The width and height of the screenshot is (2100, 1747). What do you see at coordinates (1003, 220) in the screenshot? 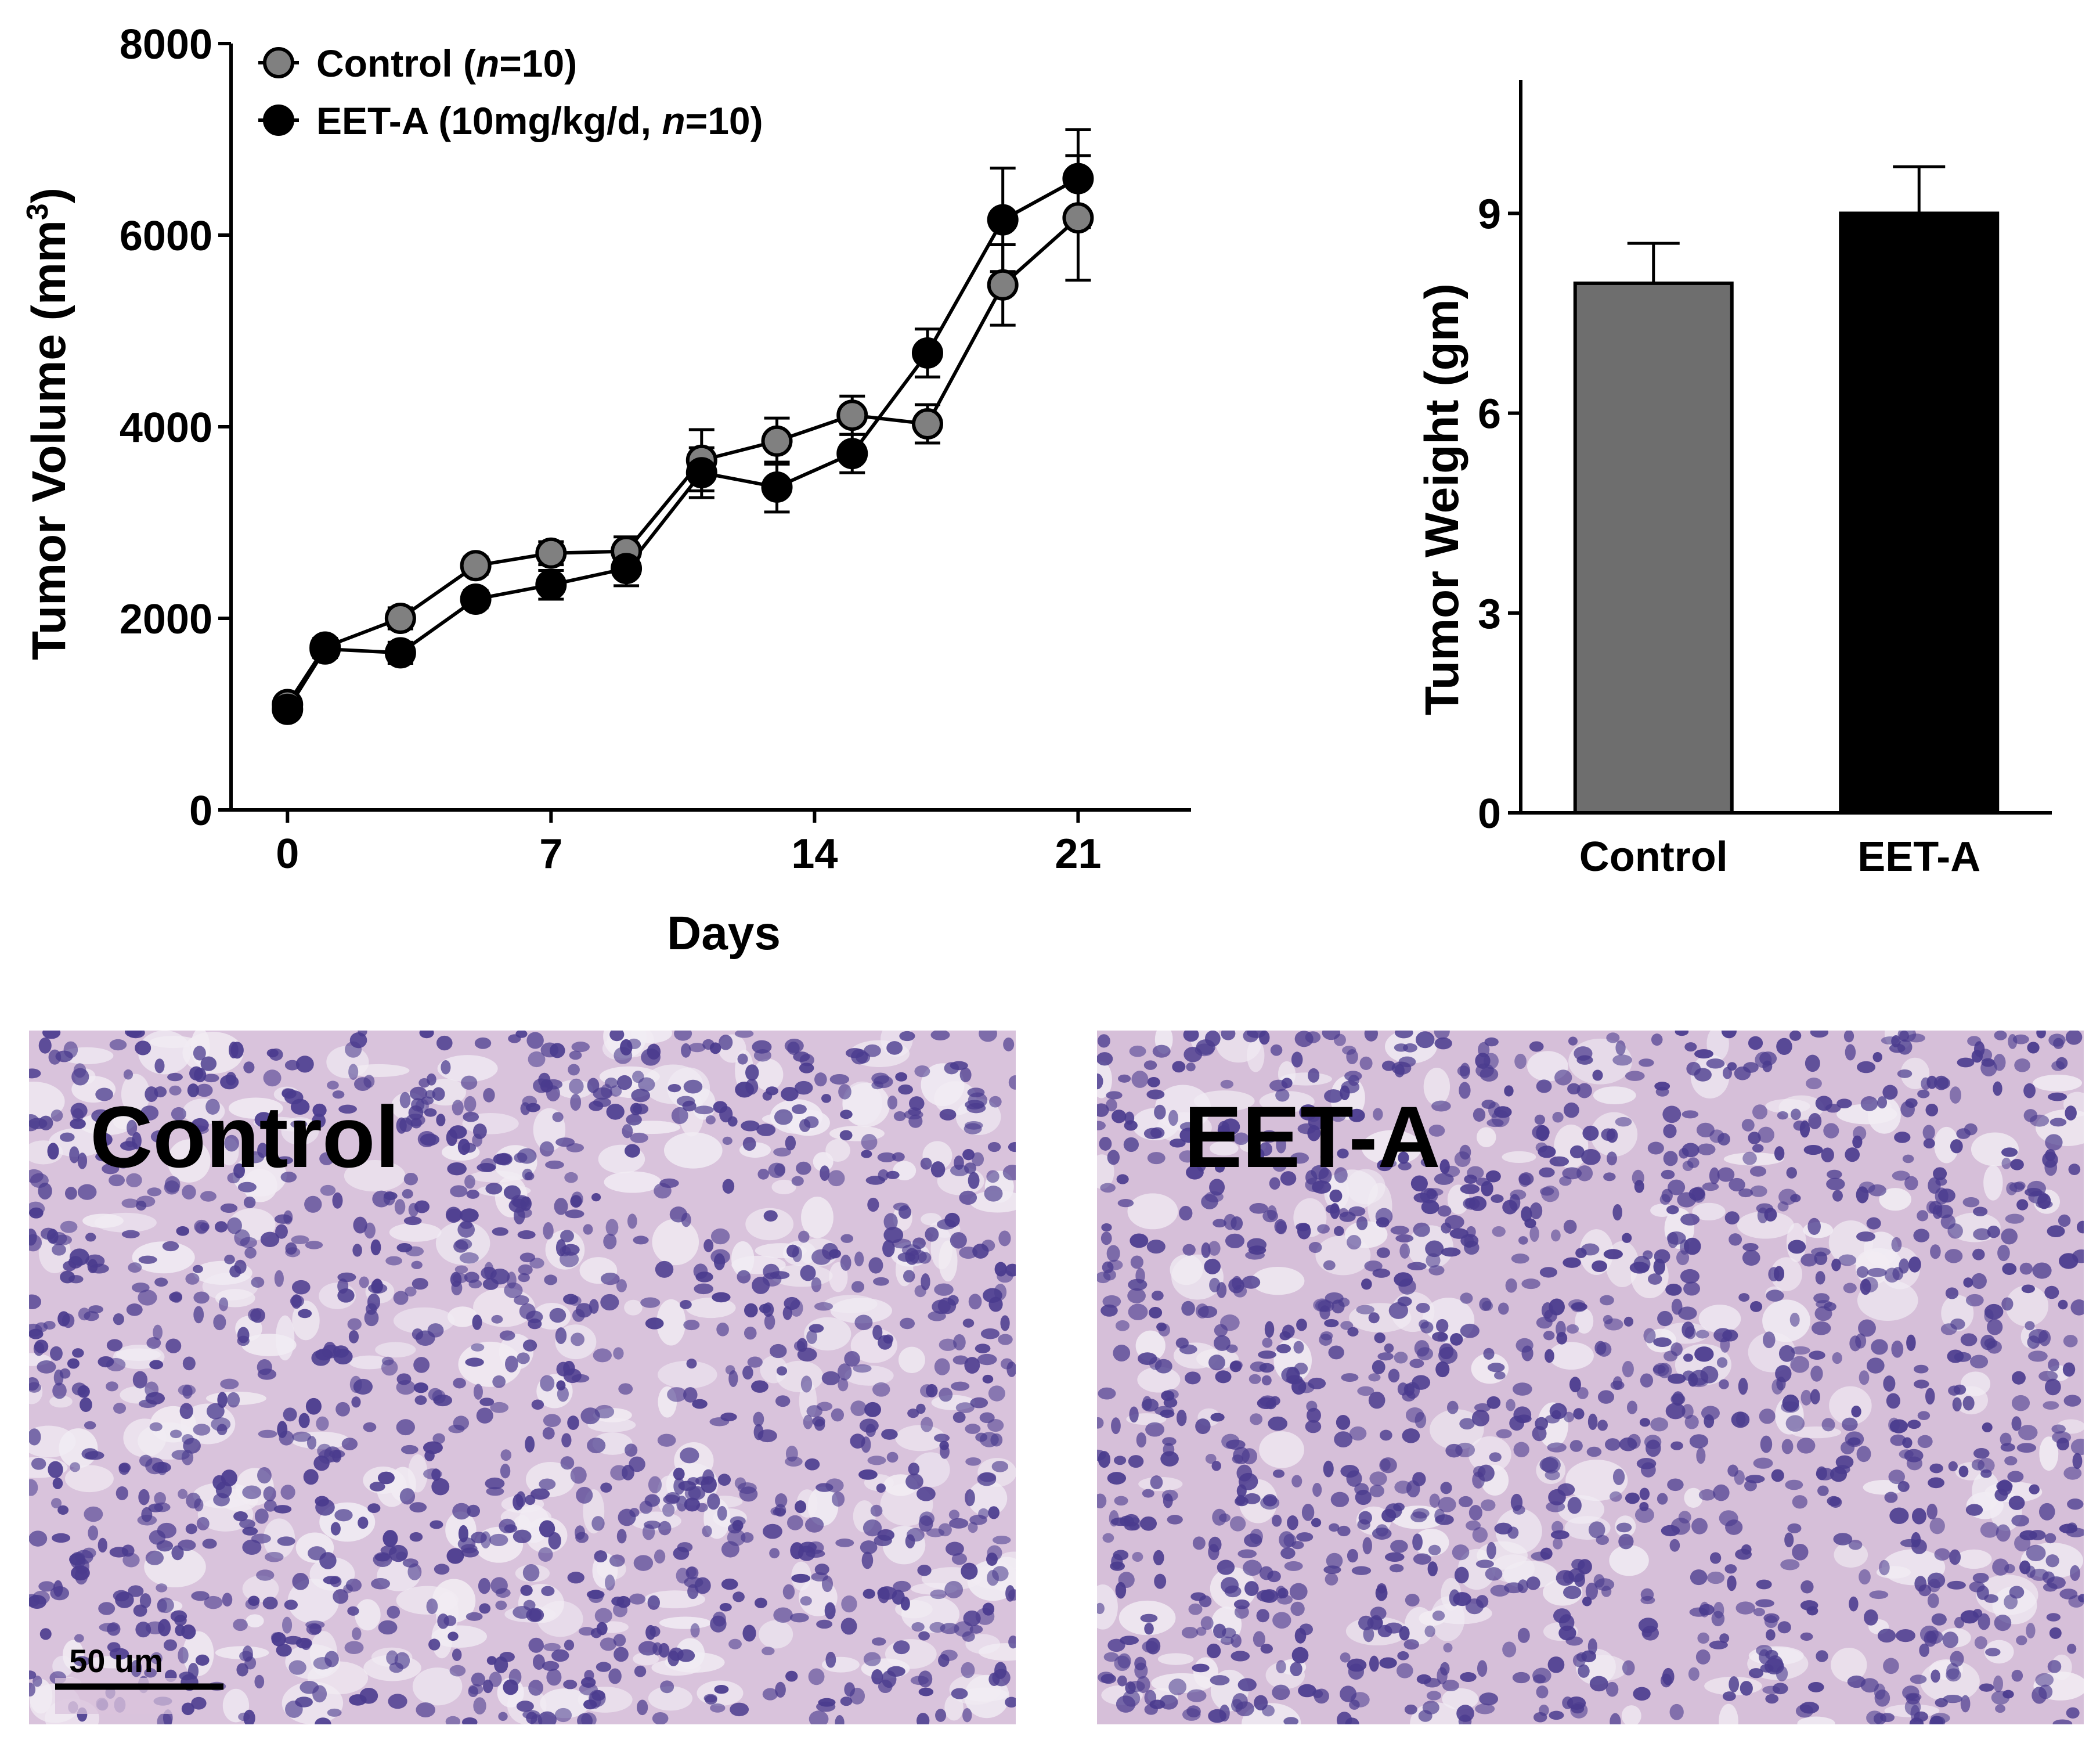
I see `data-point-eet-a` at bounding box center [1003, 220].